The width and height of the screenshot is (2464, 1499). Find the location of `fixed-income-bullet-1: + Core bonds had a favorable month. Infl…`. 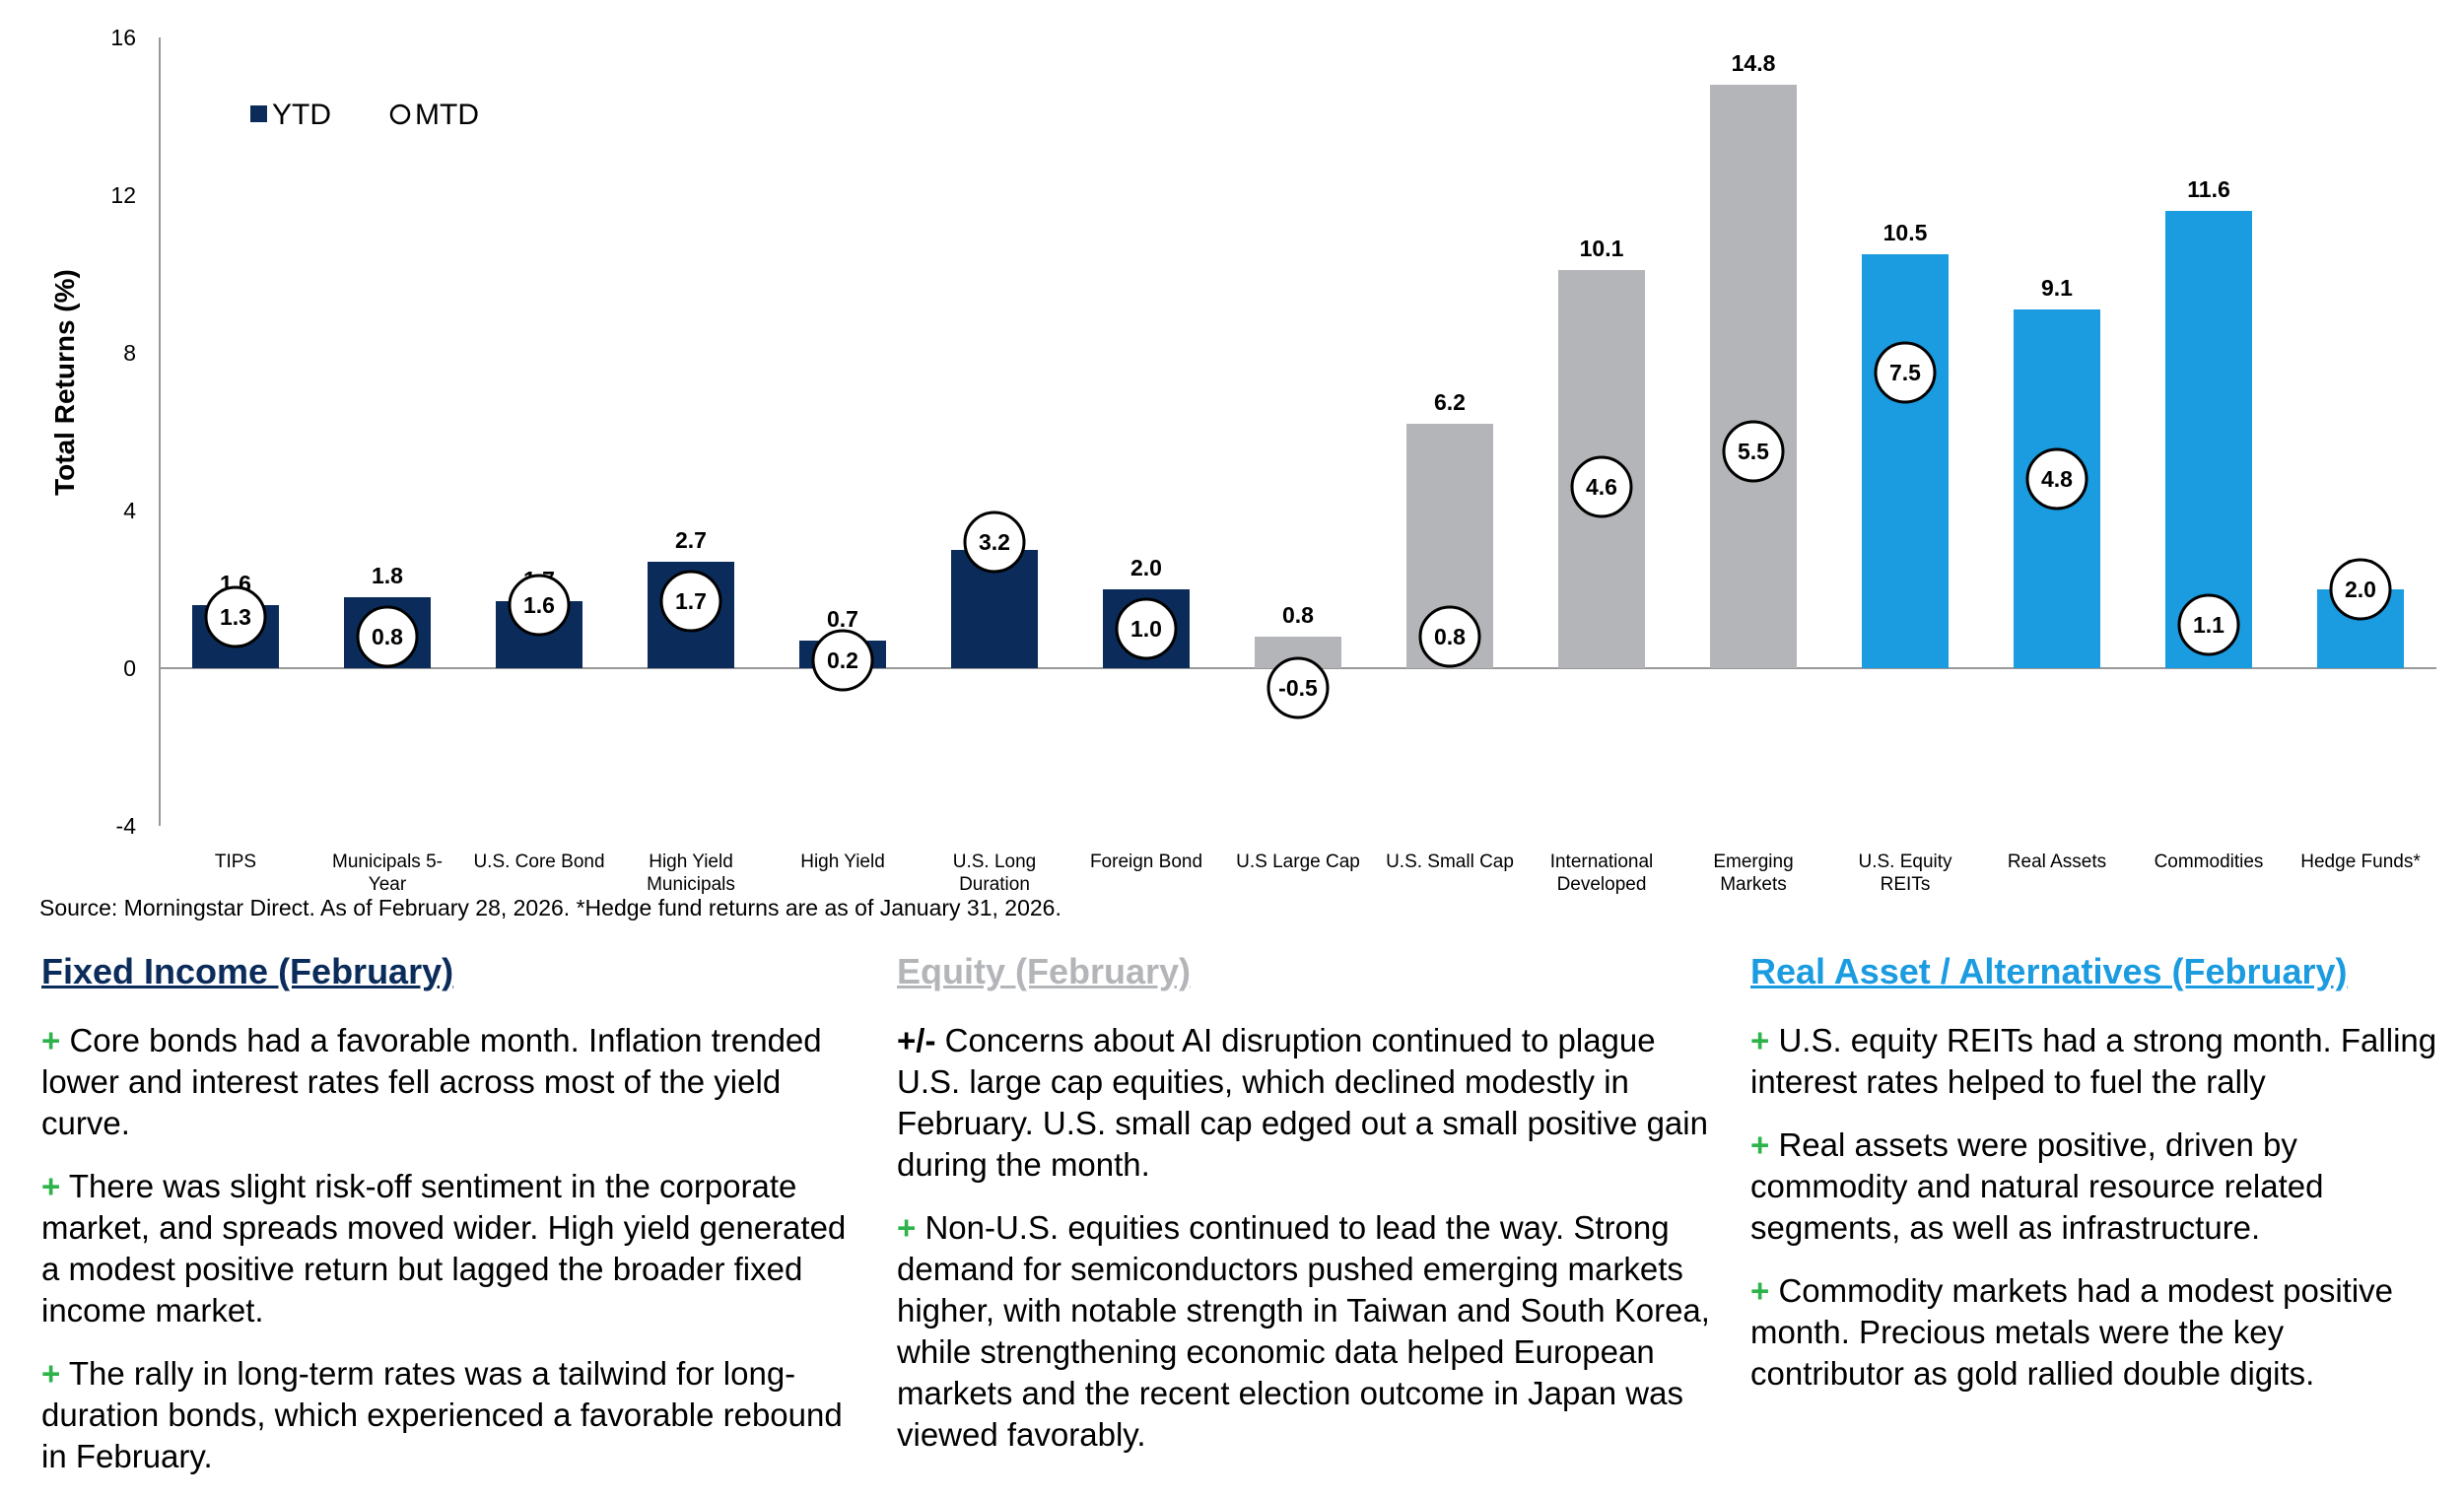

fixed-income-bullet-1: + Core bonds had a favorable month. Infl… is located at coordinates (455, 1082).